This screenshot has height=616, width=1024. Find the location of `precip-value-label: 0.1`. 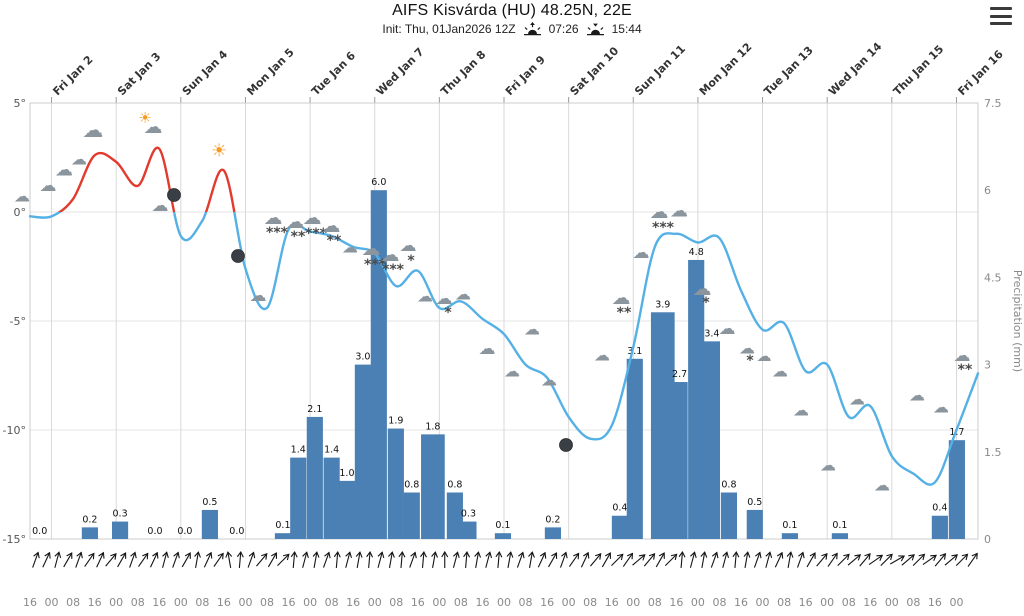

precip-value-label: 0.1 is located at coordinates (839, 525).